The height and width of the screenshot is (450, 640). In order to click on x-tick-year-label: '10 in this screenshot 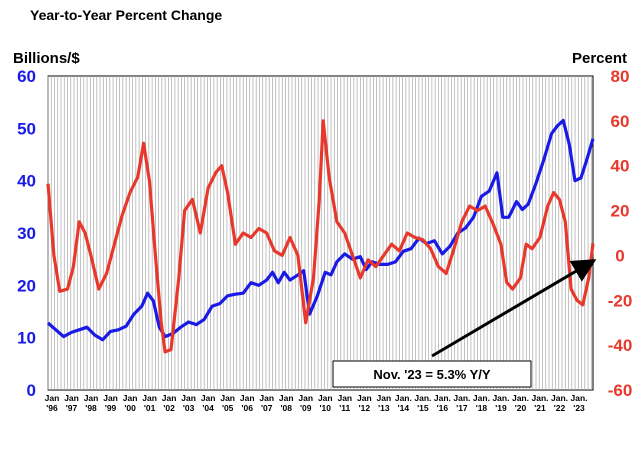, I will do `click(326, 408)`.